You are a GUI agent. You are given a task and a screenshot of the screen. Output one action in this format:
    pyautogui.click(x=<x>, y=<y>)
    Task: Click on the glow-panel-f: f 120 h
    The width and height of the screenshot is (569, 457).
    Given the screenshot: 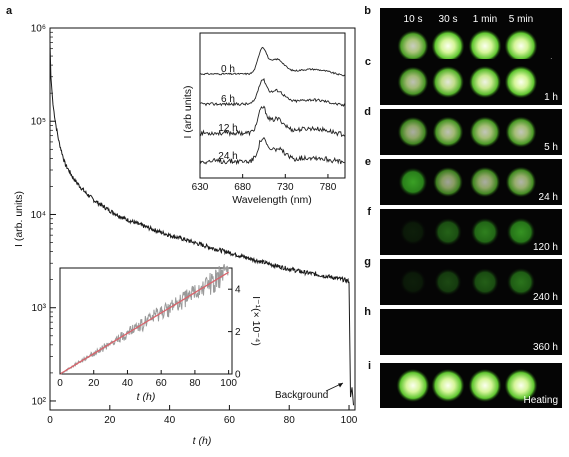 What is the action you would take?
    pyautogui.click(x=464, y=230)
    